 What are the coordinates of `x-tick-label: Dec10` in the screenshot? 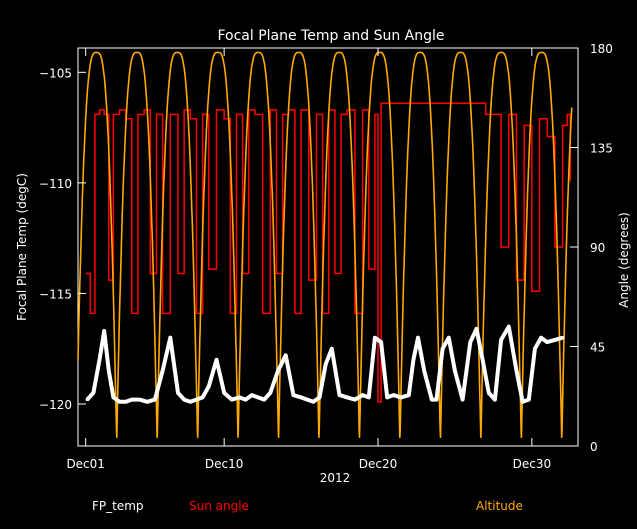 It's located at (224, 464).